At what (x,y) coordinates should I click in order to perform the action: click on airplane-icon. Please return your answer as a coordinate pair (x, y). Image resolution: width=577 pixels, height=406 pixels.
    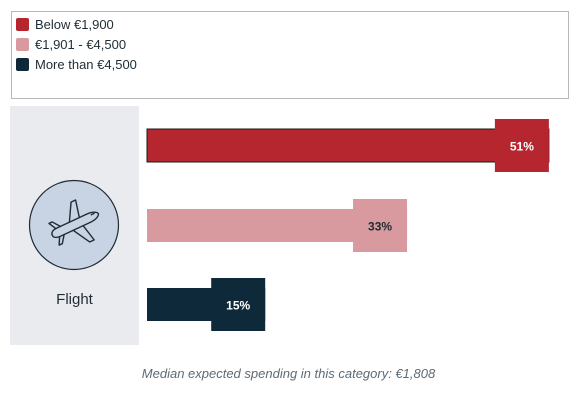
    Looking at the image, I should click on (74, 225).